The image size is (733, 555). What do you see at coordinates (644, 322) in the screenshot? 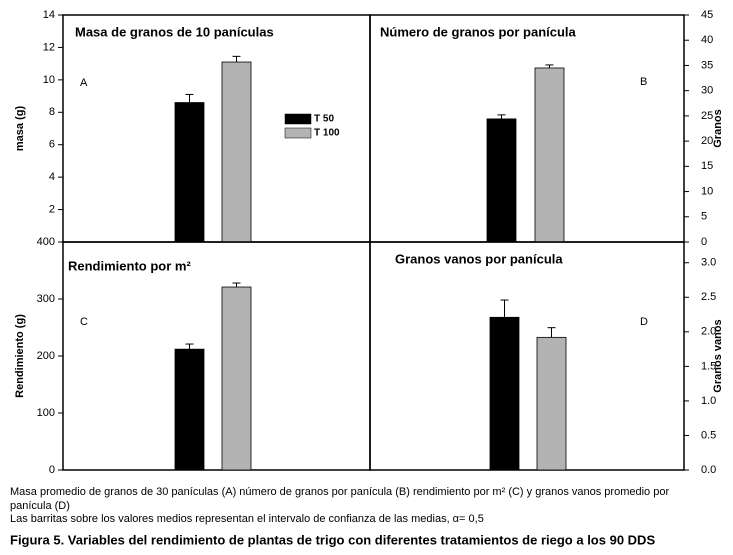
I see `panel-label: D` at bounding box center [644, 322].